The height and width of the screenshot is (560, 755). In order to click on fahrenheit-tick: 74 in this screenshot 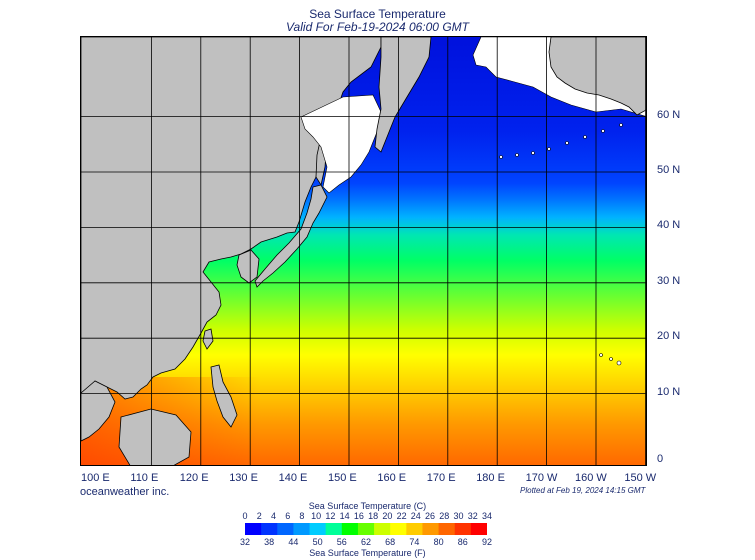, I will do `click(414, 542)`.